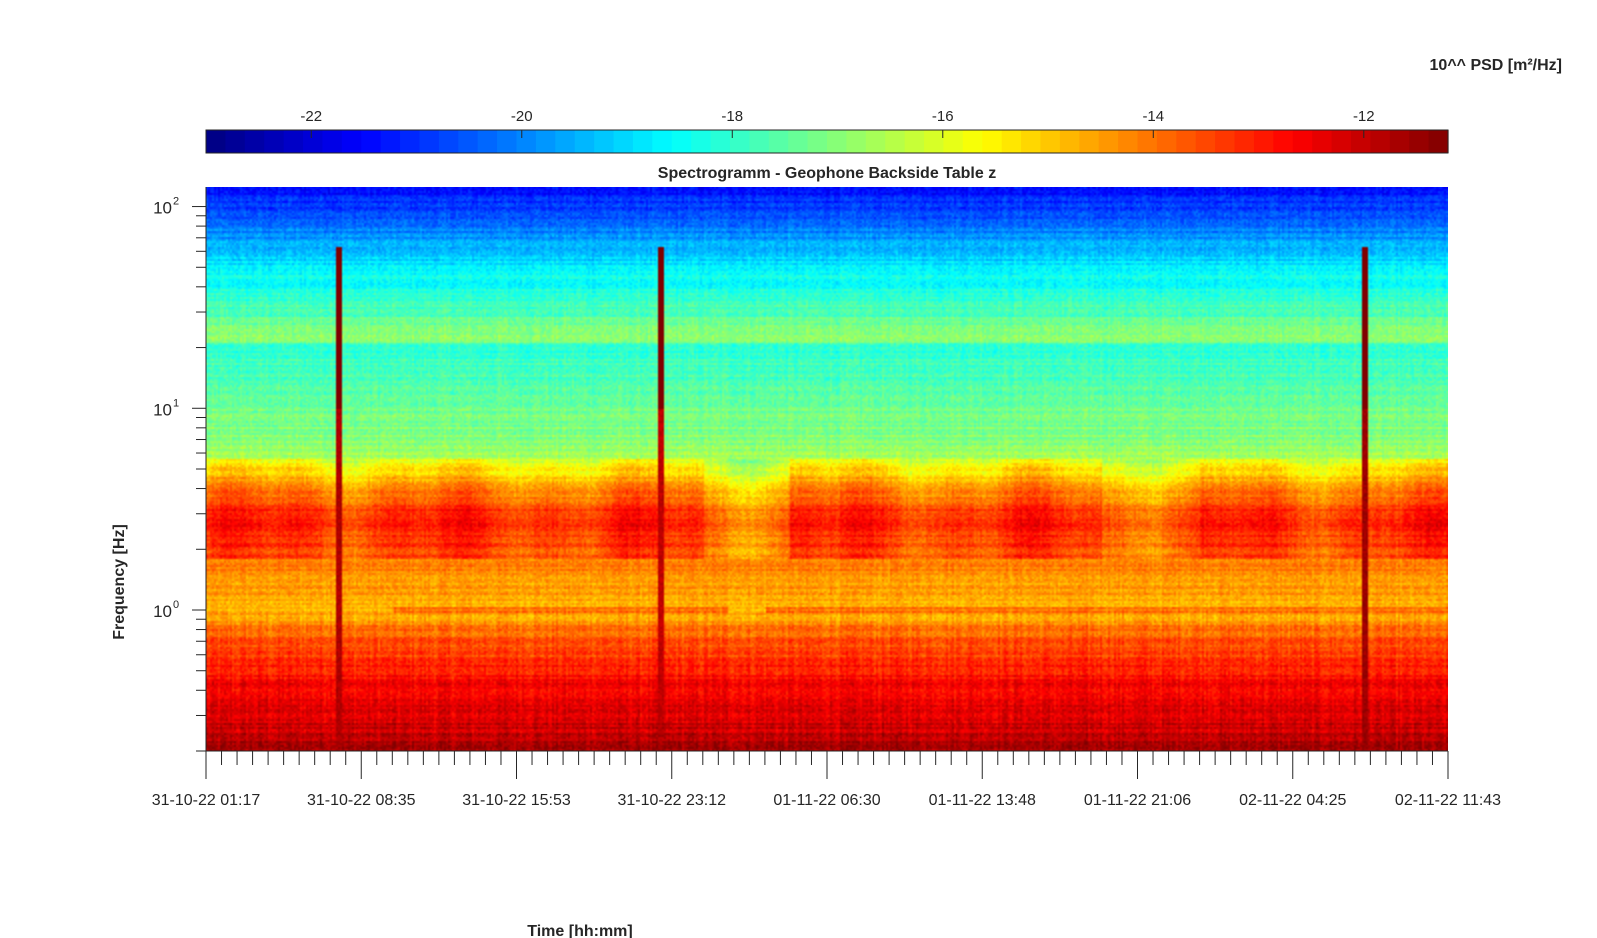 This screenshot has height=938, width=1597. I want to click on x-tick-label: 01-11-22 21:06, so click(1137, 800).